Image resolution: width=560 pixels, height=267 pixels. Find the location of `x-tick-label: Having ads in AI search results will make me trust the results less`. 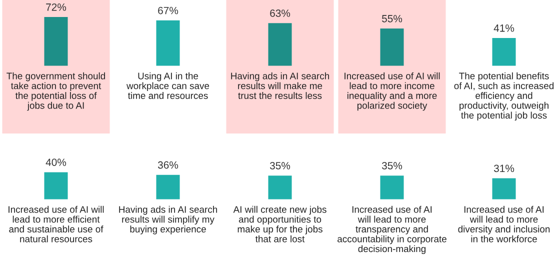

x-tick-label: Having ads in AI search results will make me trust the results less is located at coordinates (280, 85).